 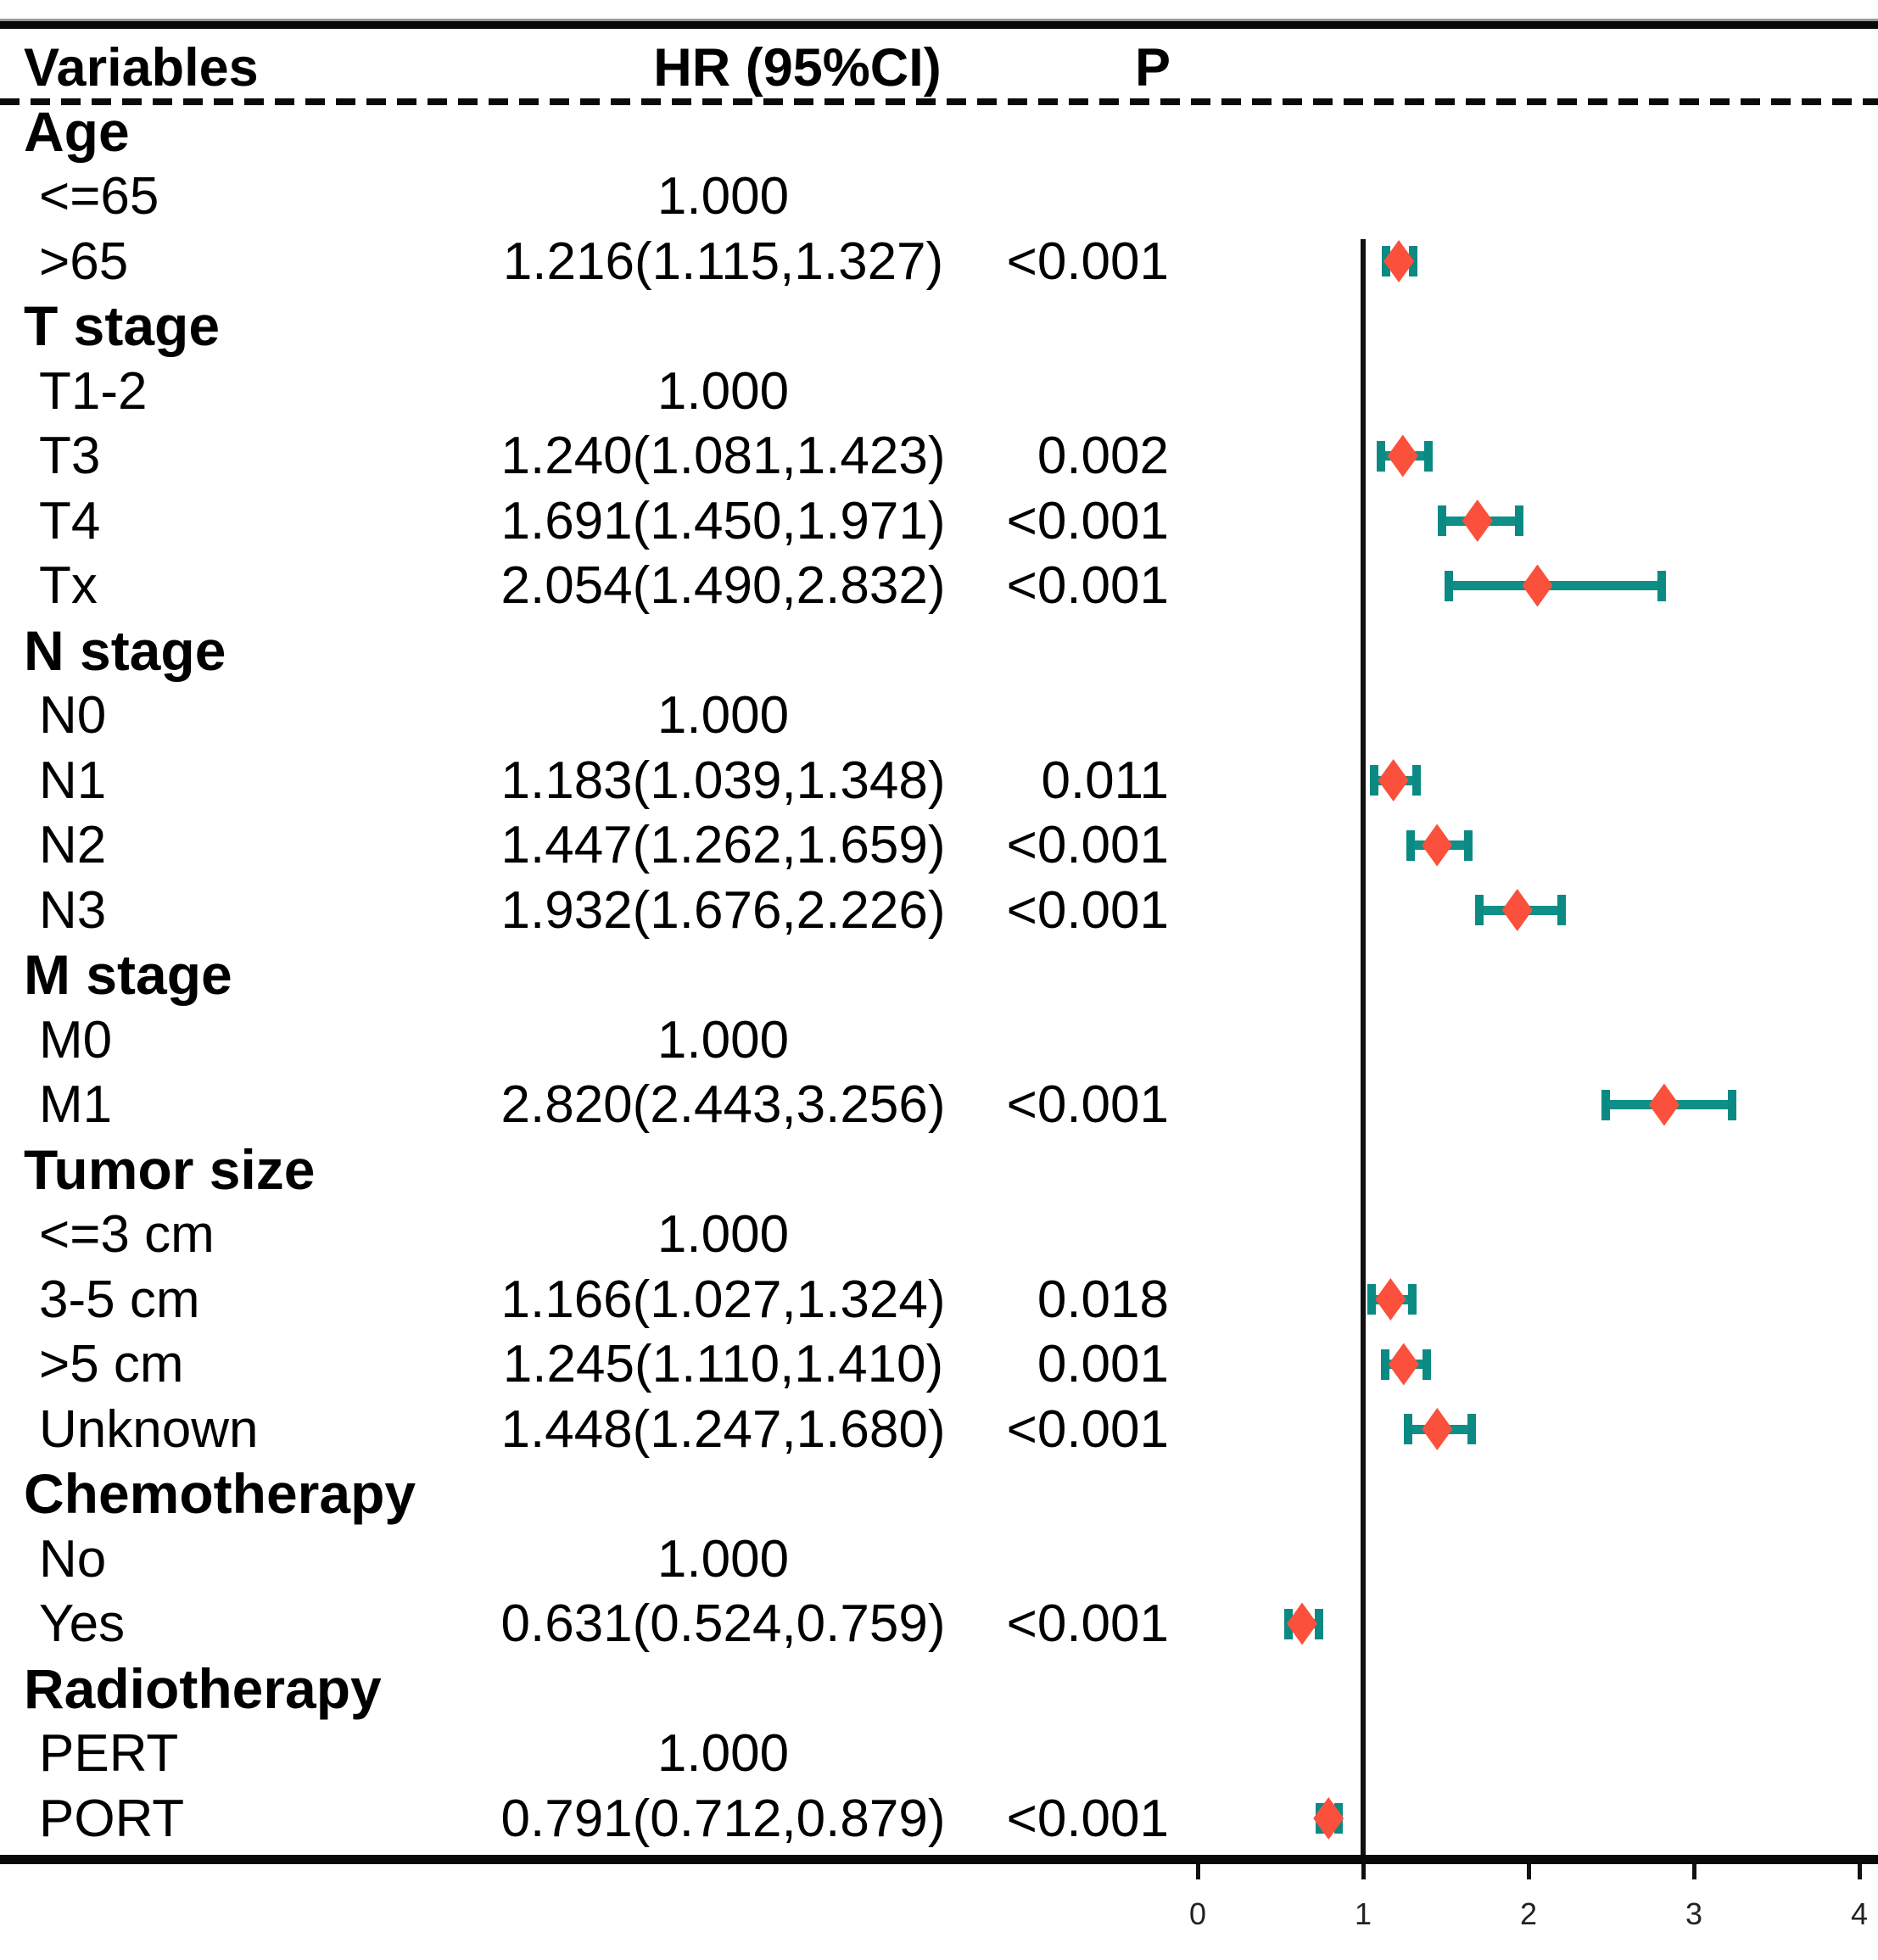 What do you see at coordinates (723, 910) in the screenshot?
I see `hr-ci-value: 1.932(1.676,2.226)` at bounding box center [723, 910].